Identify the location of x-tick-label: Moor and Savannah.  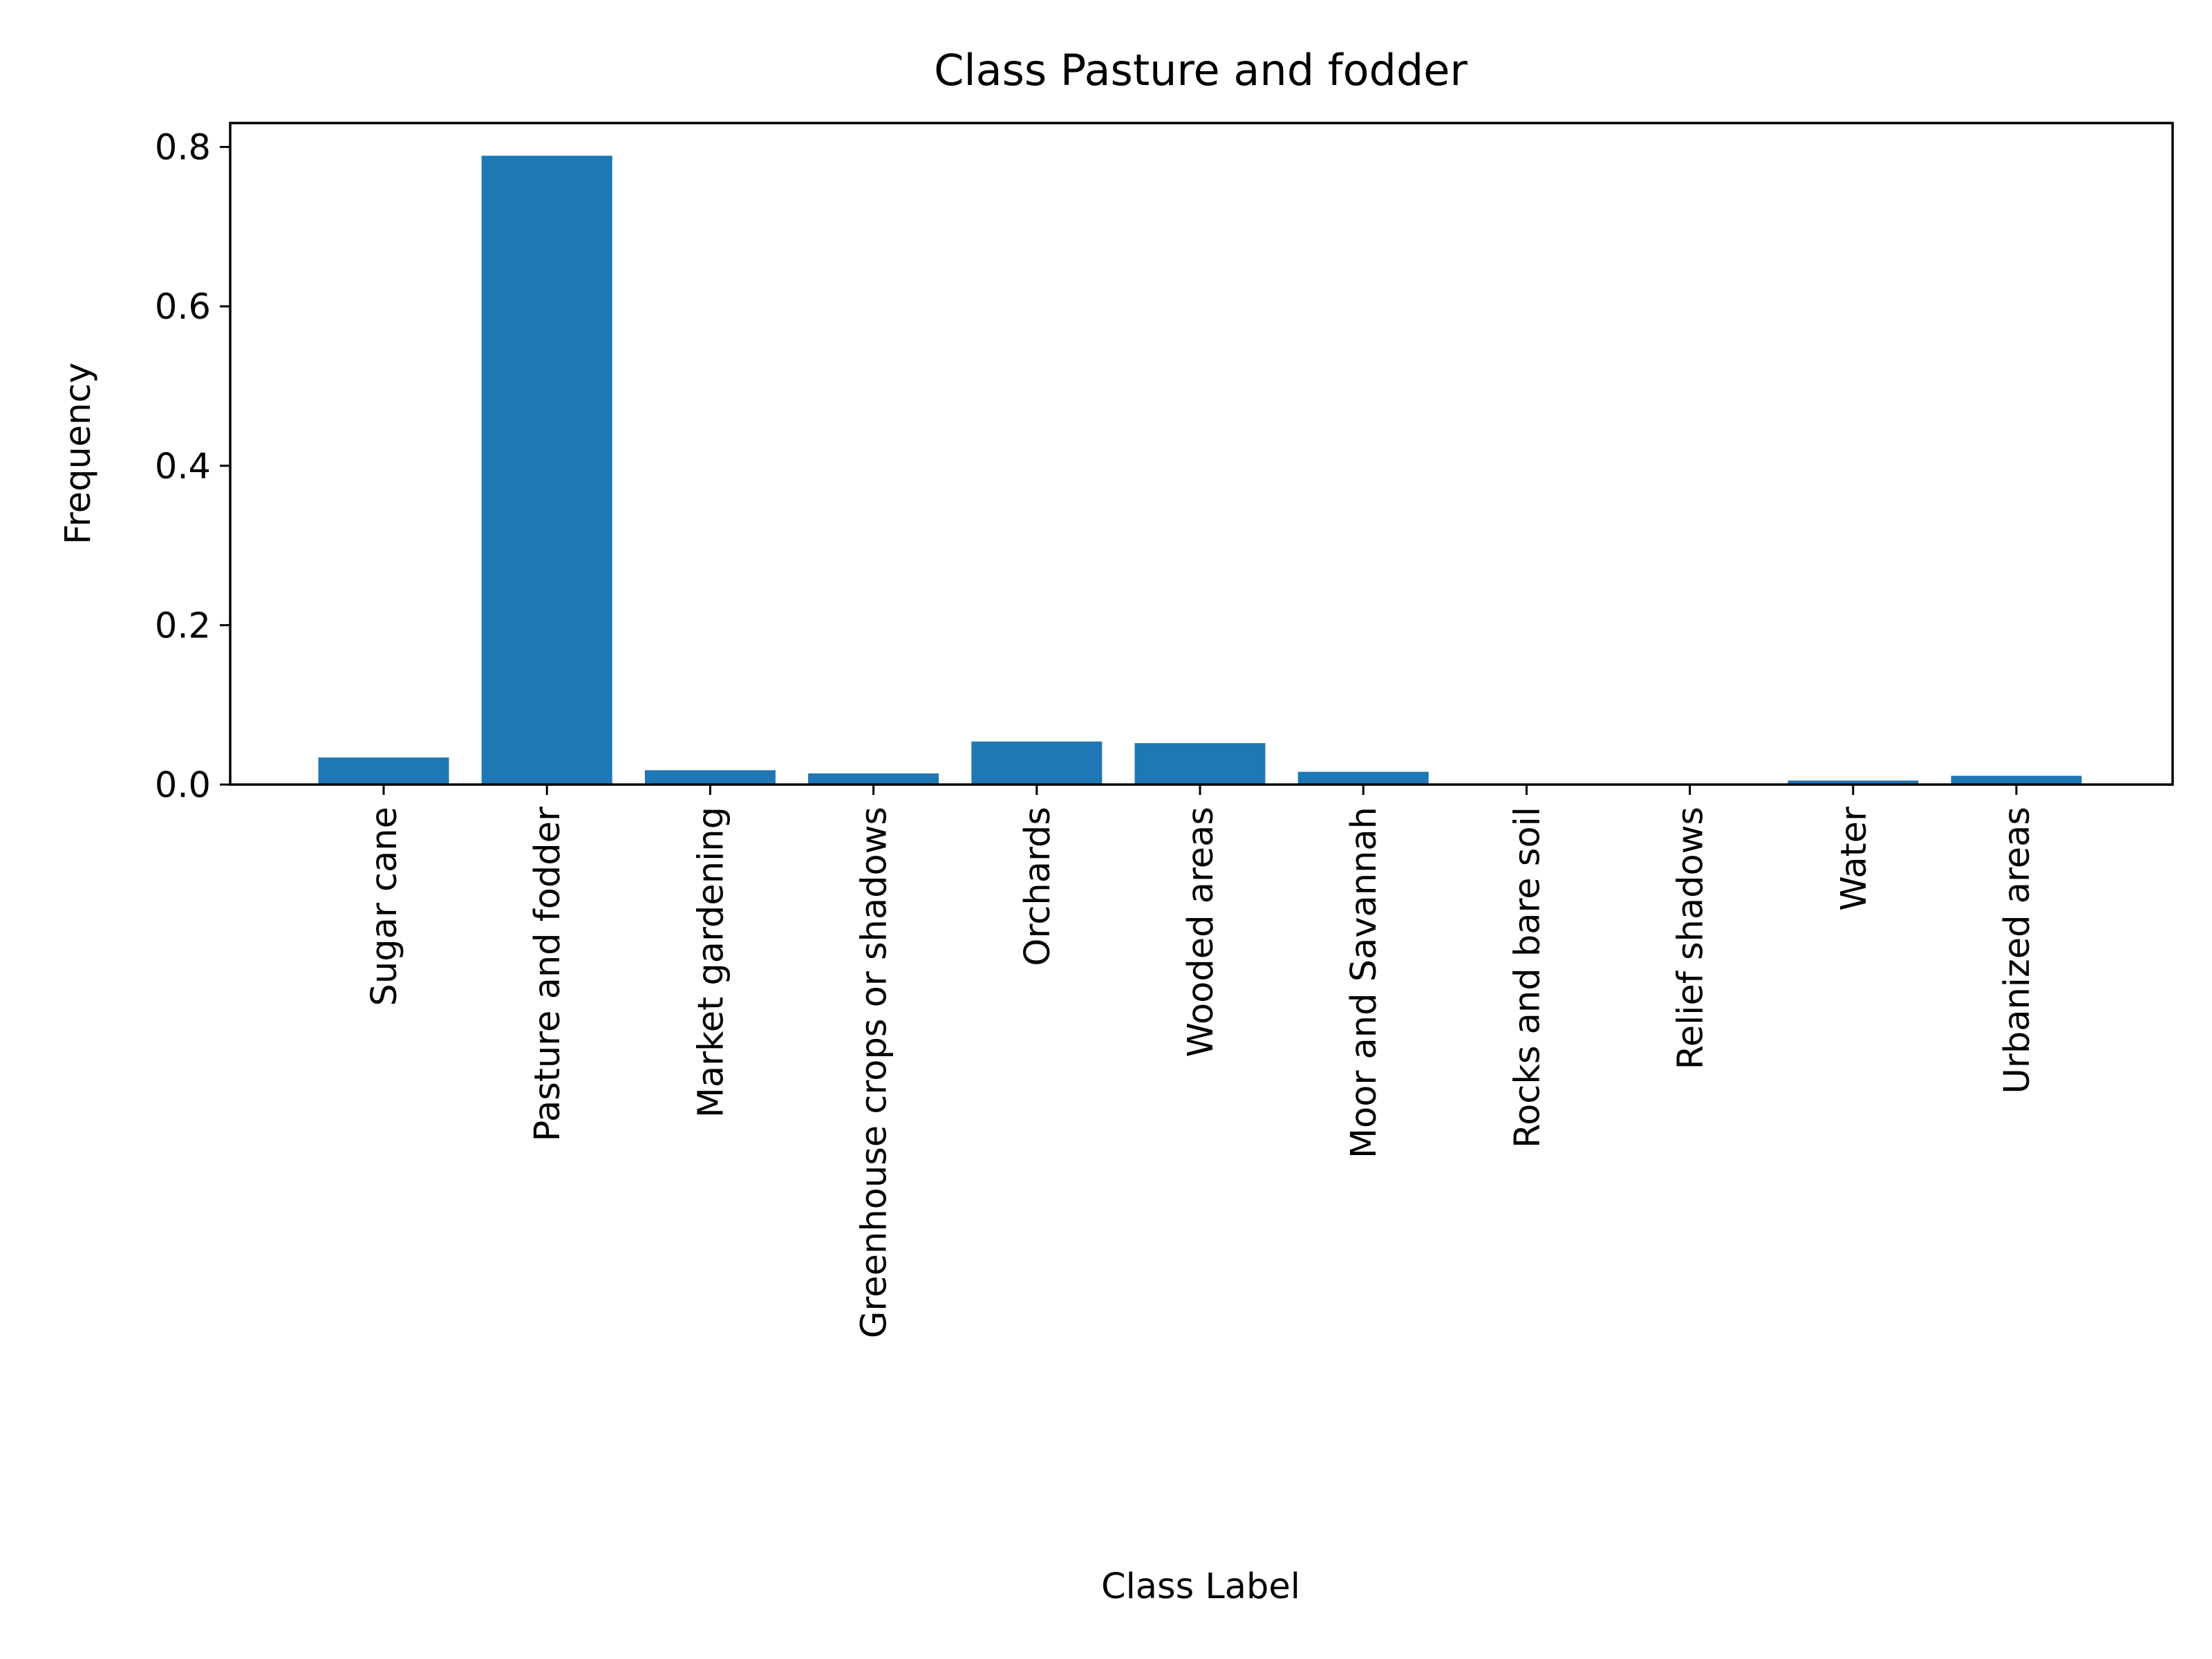
(1364, 983).